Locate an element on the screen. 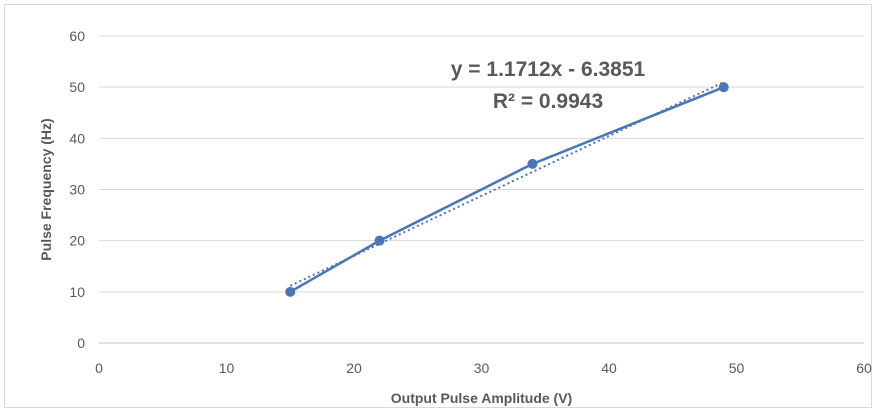  x-tick-label-4: 40 is located at coordinates (609, 368).